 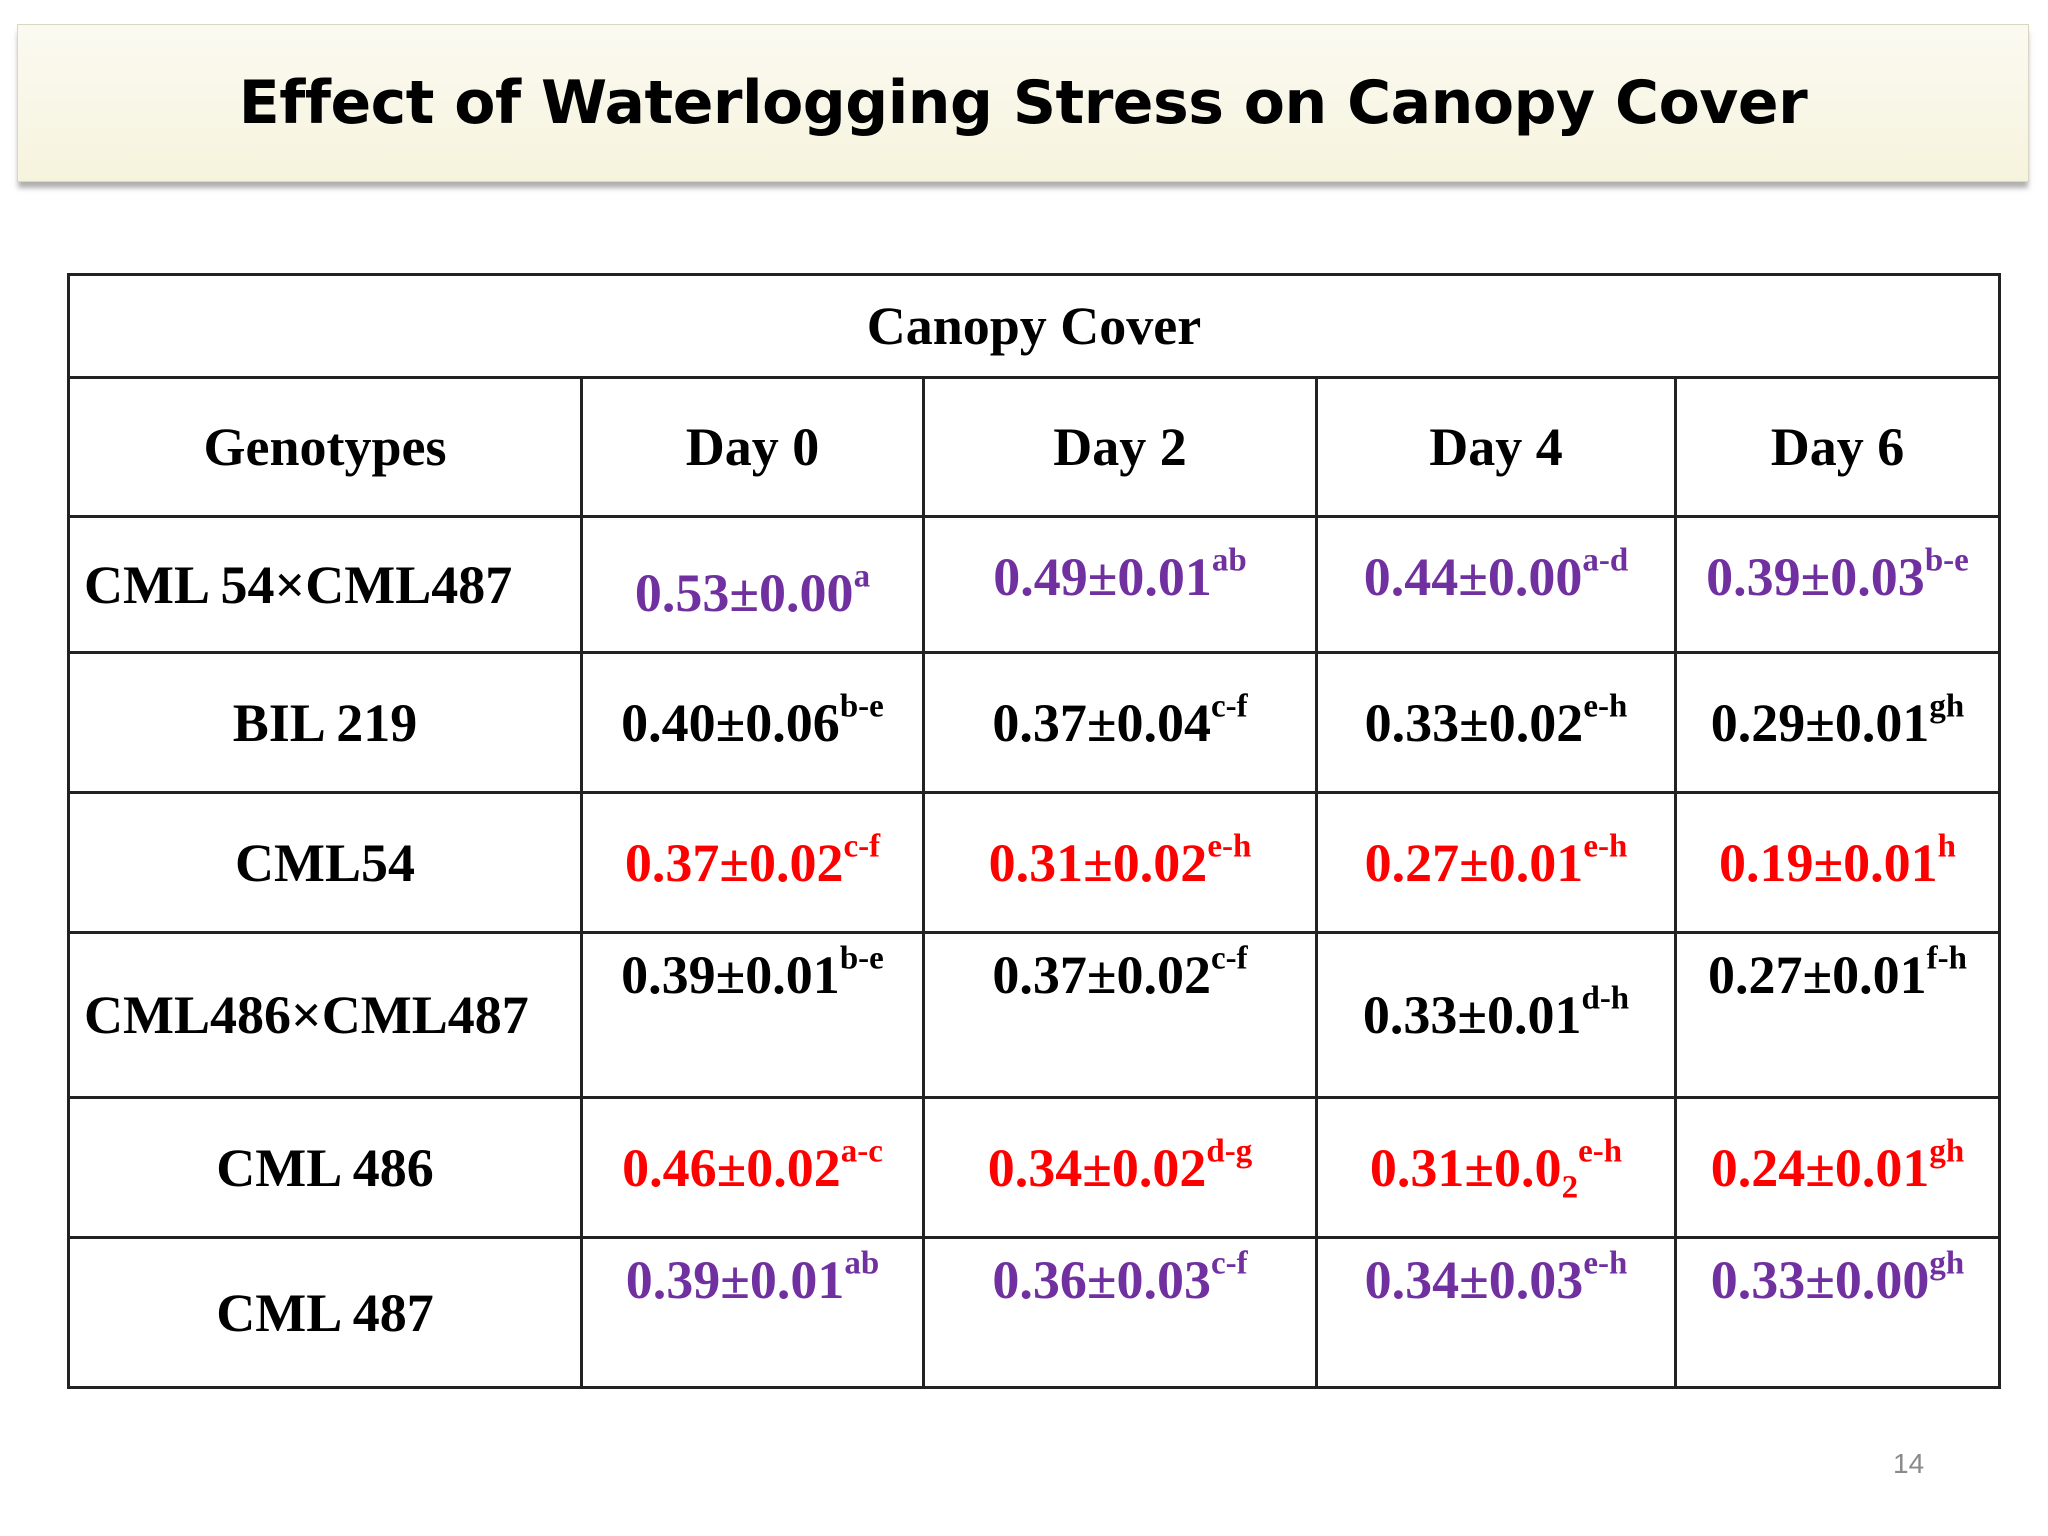 What do you see at coordinates (752, 972) in the screenshot?
I see `cell-value: 0.39±0.01b-e` at bounding box center [752, 972].